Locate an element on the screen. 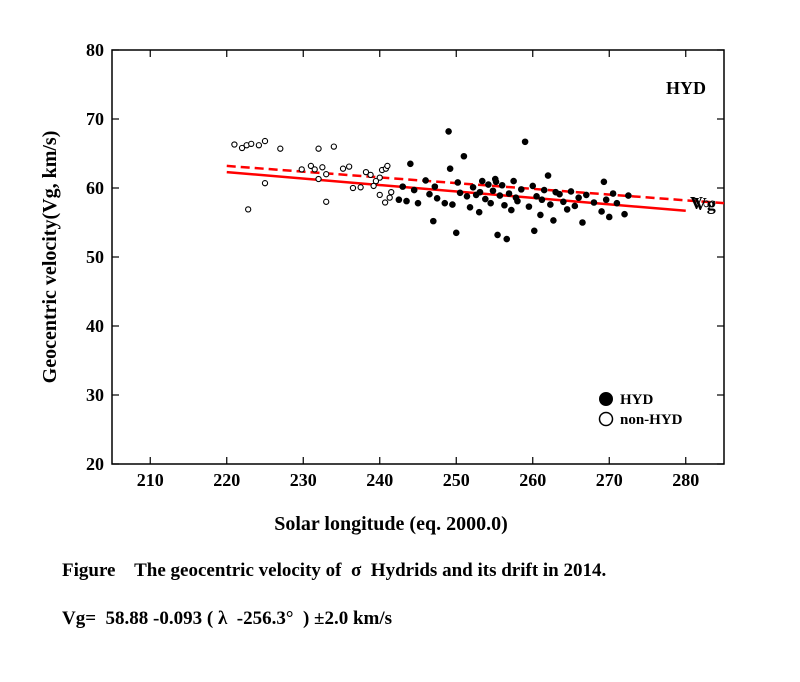 This screenshot has height=682, width=800. trend-line-labels: VgV∞ is located at coordinates (703, 203).